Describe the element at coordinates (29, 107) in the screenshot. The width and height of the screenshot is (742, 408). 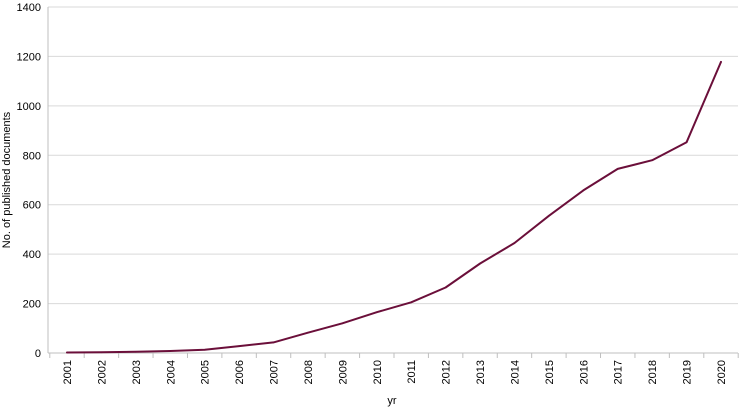
I see `y-tick-label: 1000` at that location.